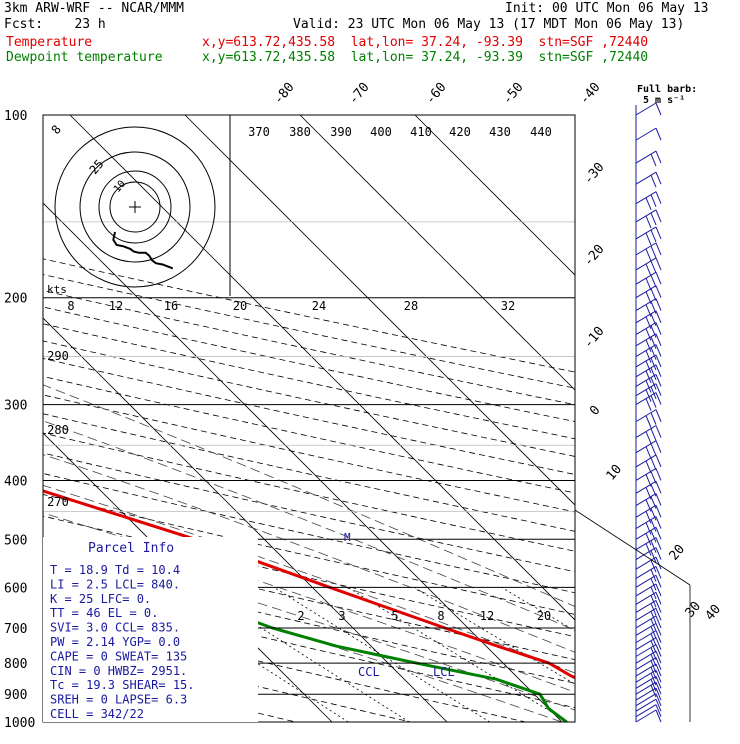 The image size is (740, 744). What do you see at coordinates (381, 132) in the screenshot?
I see `theta-label: 400` at bounding box center [381, 132].